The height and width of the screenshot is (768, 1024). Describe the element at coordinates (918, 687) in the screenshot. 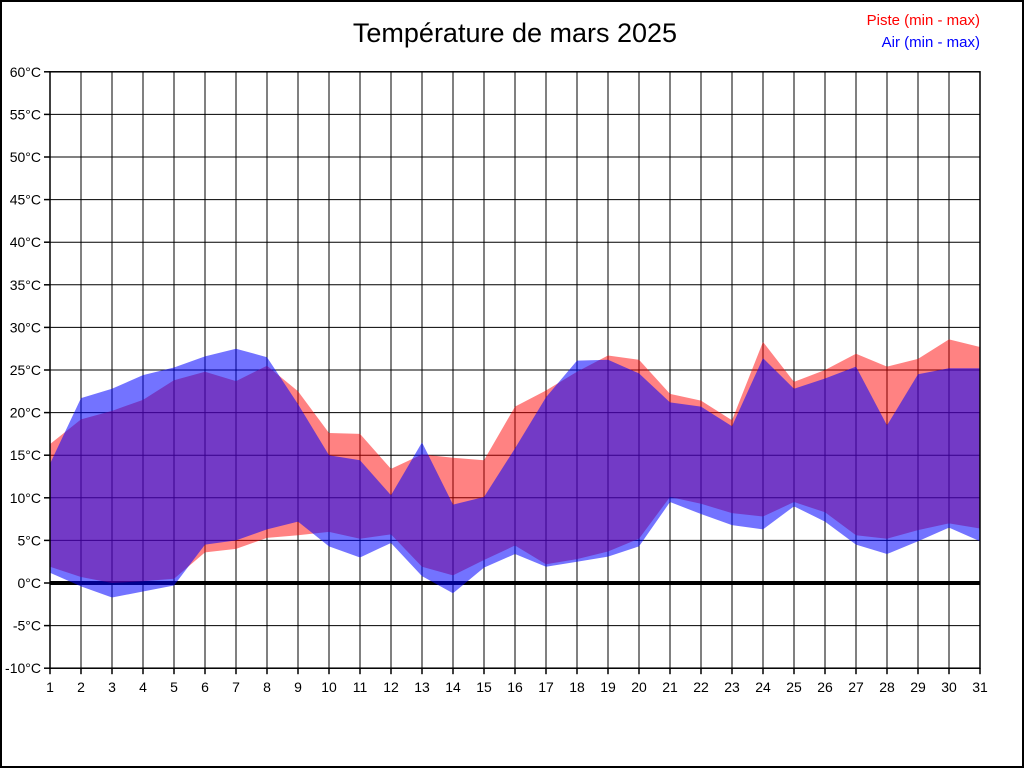

I see `x-tick-label: 29` at that location.